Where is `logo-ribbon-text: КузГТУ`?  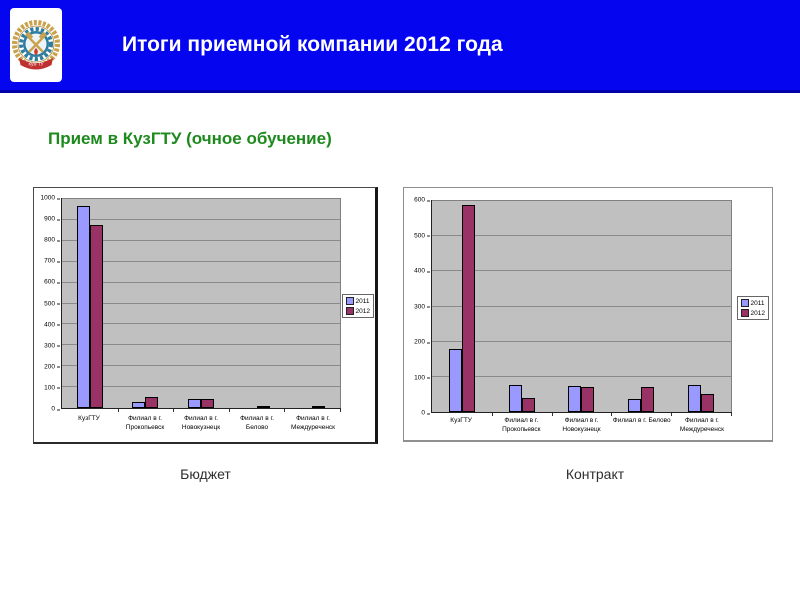 logo-ribbon-text: КузГТУ is located at coordinates (36, 64).